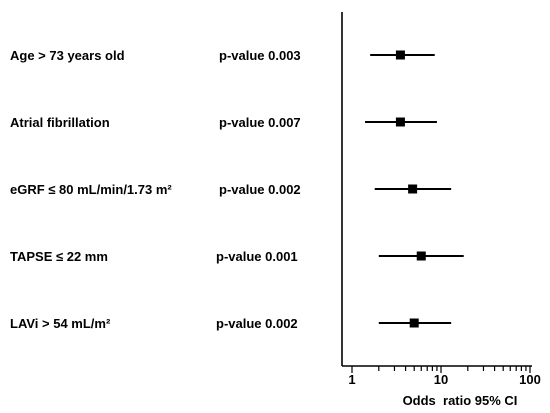 The width and height of the screenshot is (550, 413). I want to click on row-label: LAVi > 54 mL/m², so click(60, 323).